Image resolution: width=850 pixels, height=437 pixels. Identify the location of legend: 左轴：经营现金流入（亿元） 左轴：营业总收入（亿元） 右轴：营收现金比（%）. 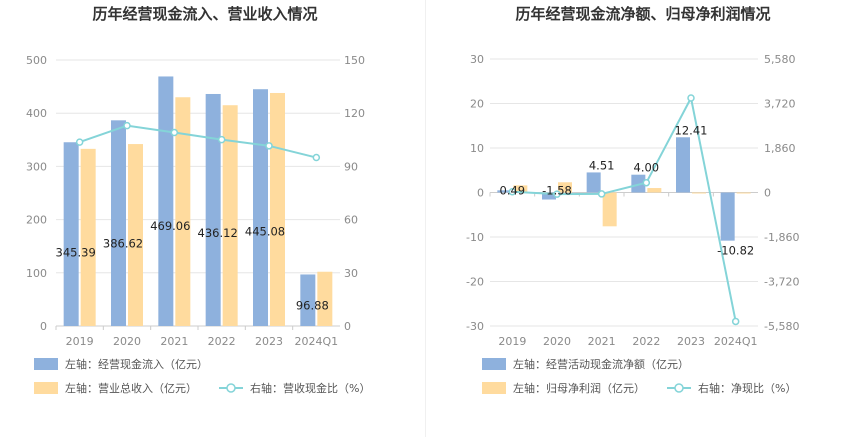
(202, 376).